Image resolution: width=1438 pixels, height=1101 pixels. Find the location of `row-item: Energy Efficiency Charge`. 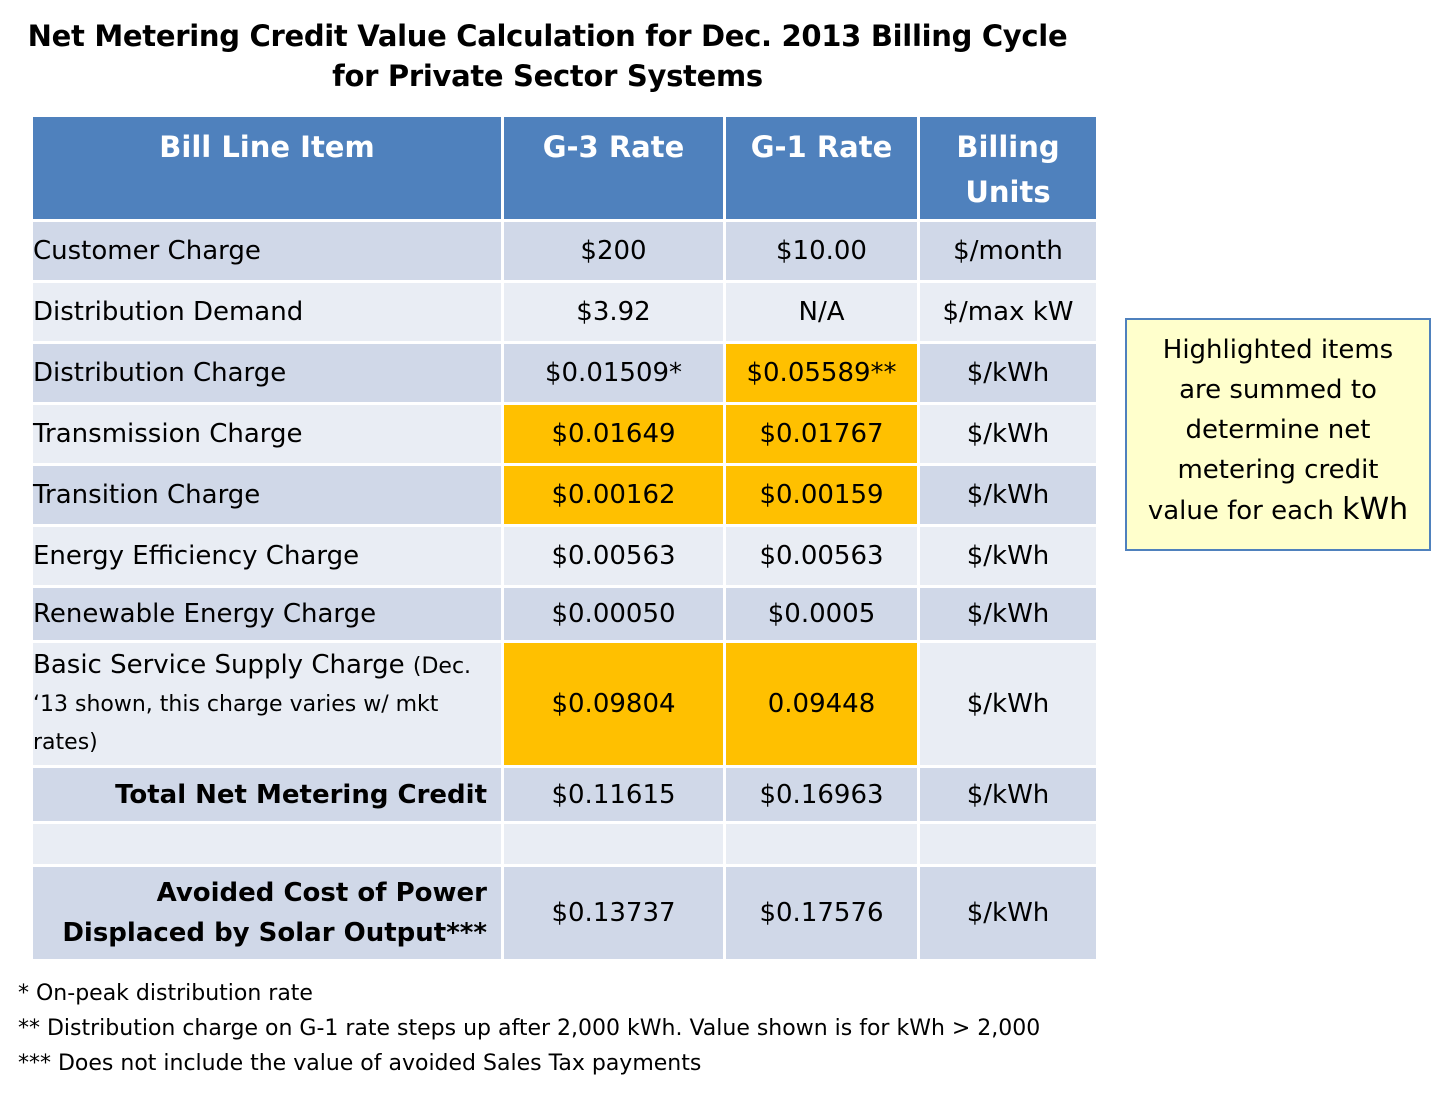

row-item: Energy Efficiency Charge is located at coordinates (267, 556).